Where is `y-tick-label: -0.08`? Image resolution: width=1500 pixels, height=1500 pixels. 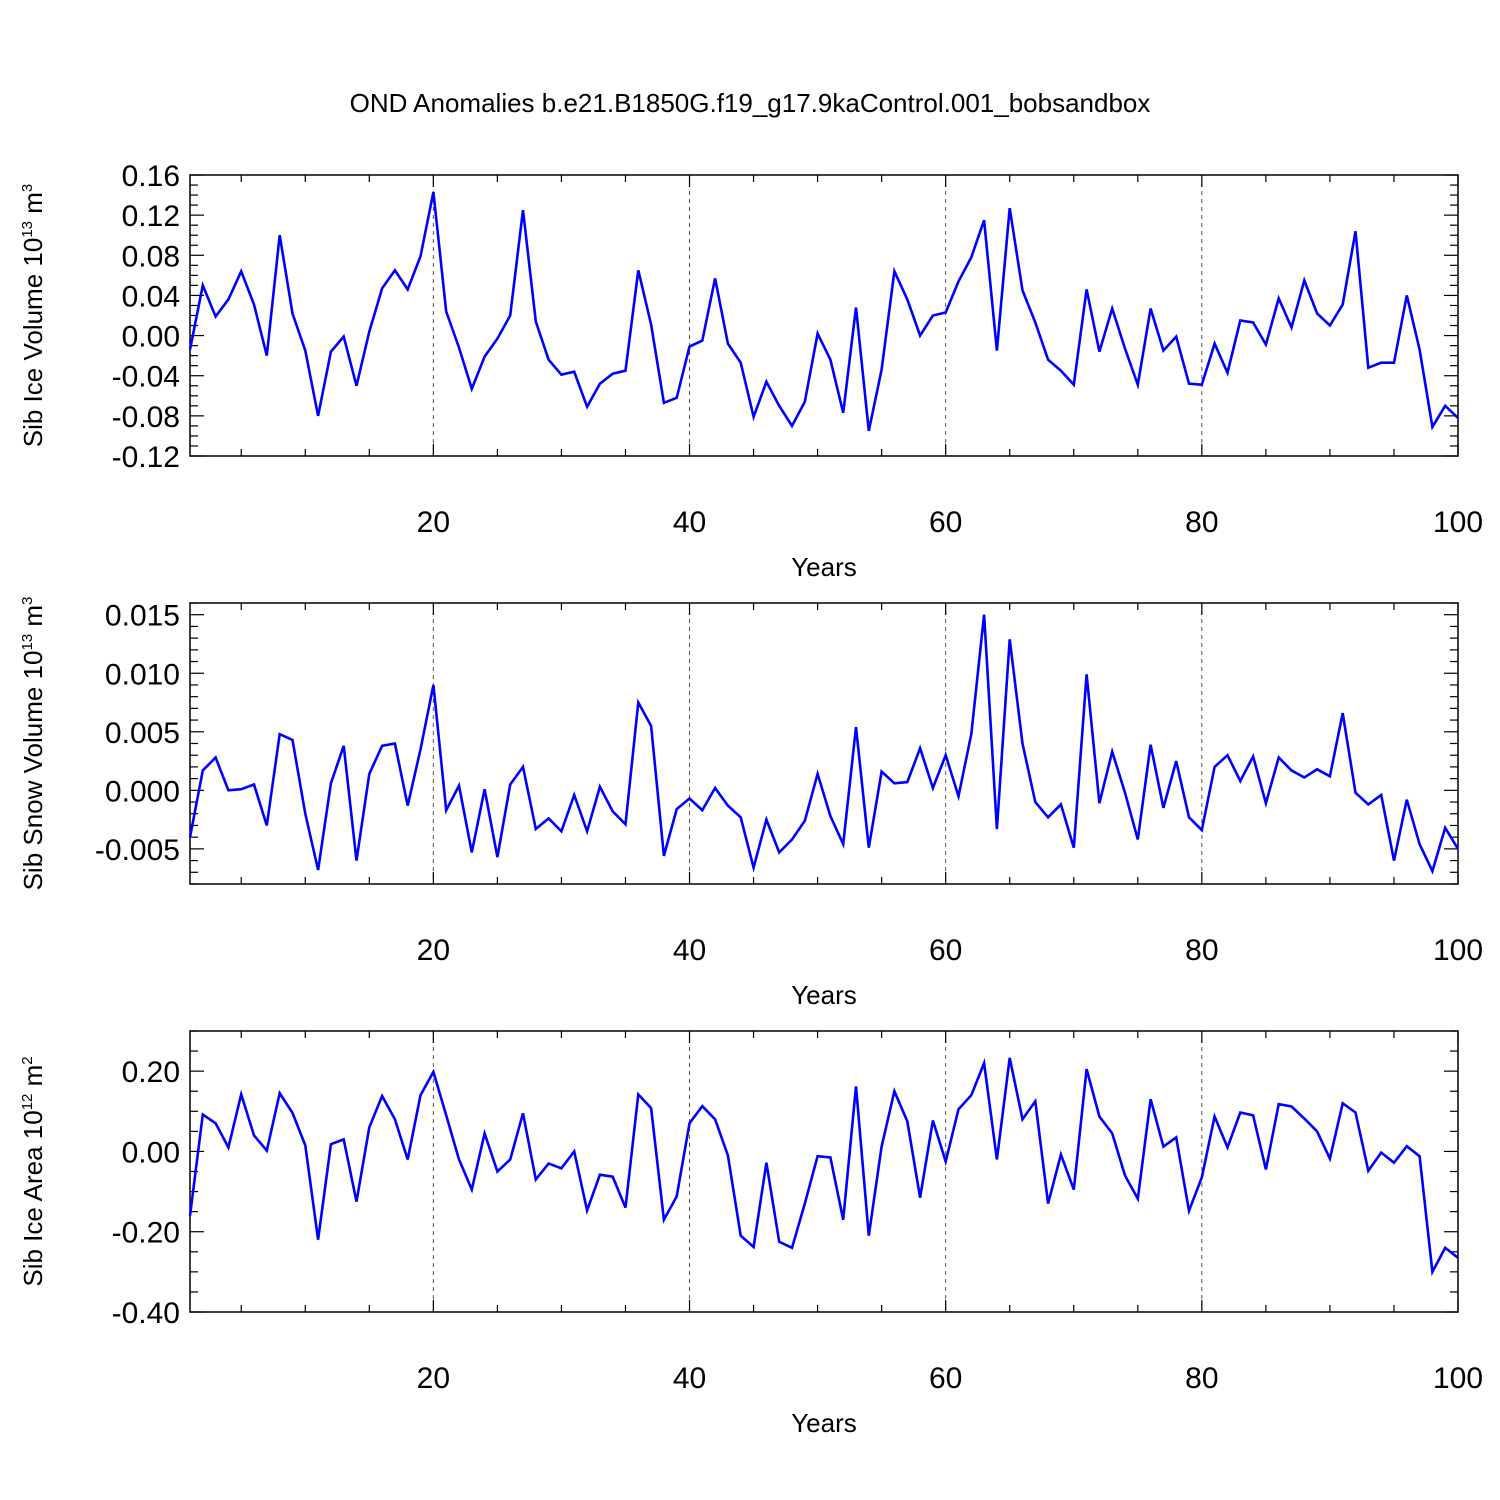
y-tick-label: -0.08 is located at coordinates (146, 417).